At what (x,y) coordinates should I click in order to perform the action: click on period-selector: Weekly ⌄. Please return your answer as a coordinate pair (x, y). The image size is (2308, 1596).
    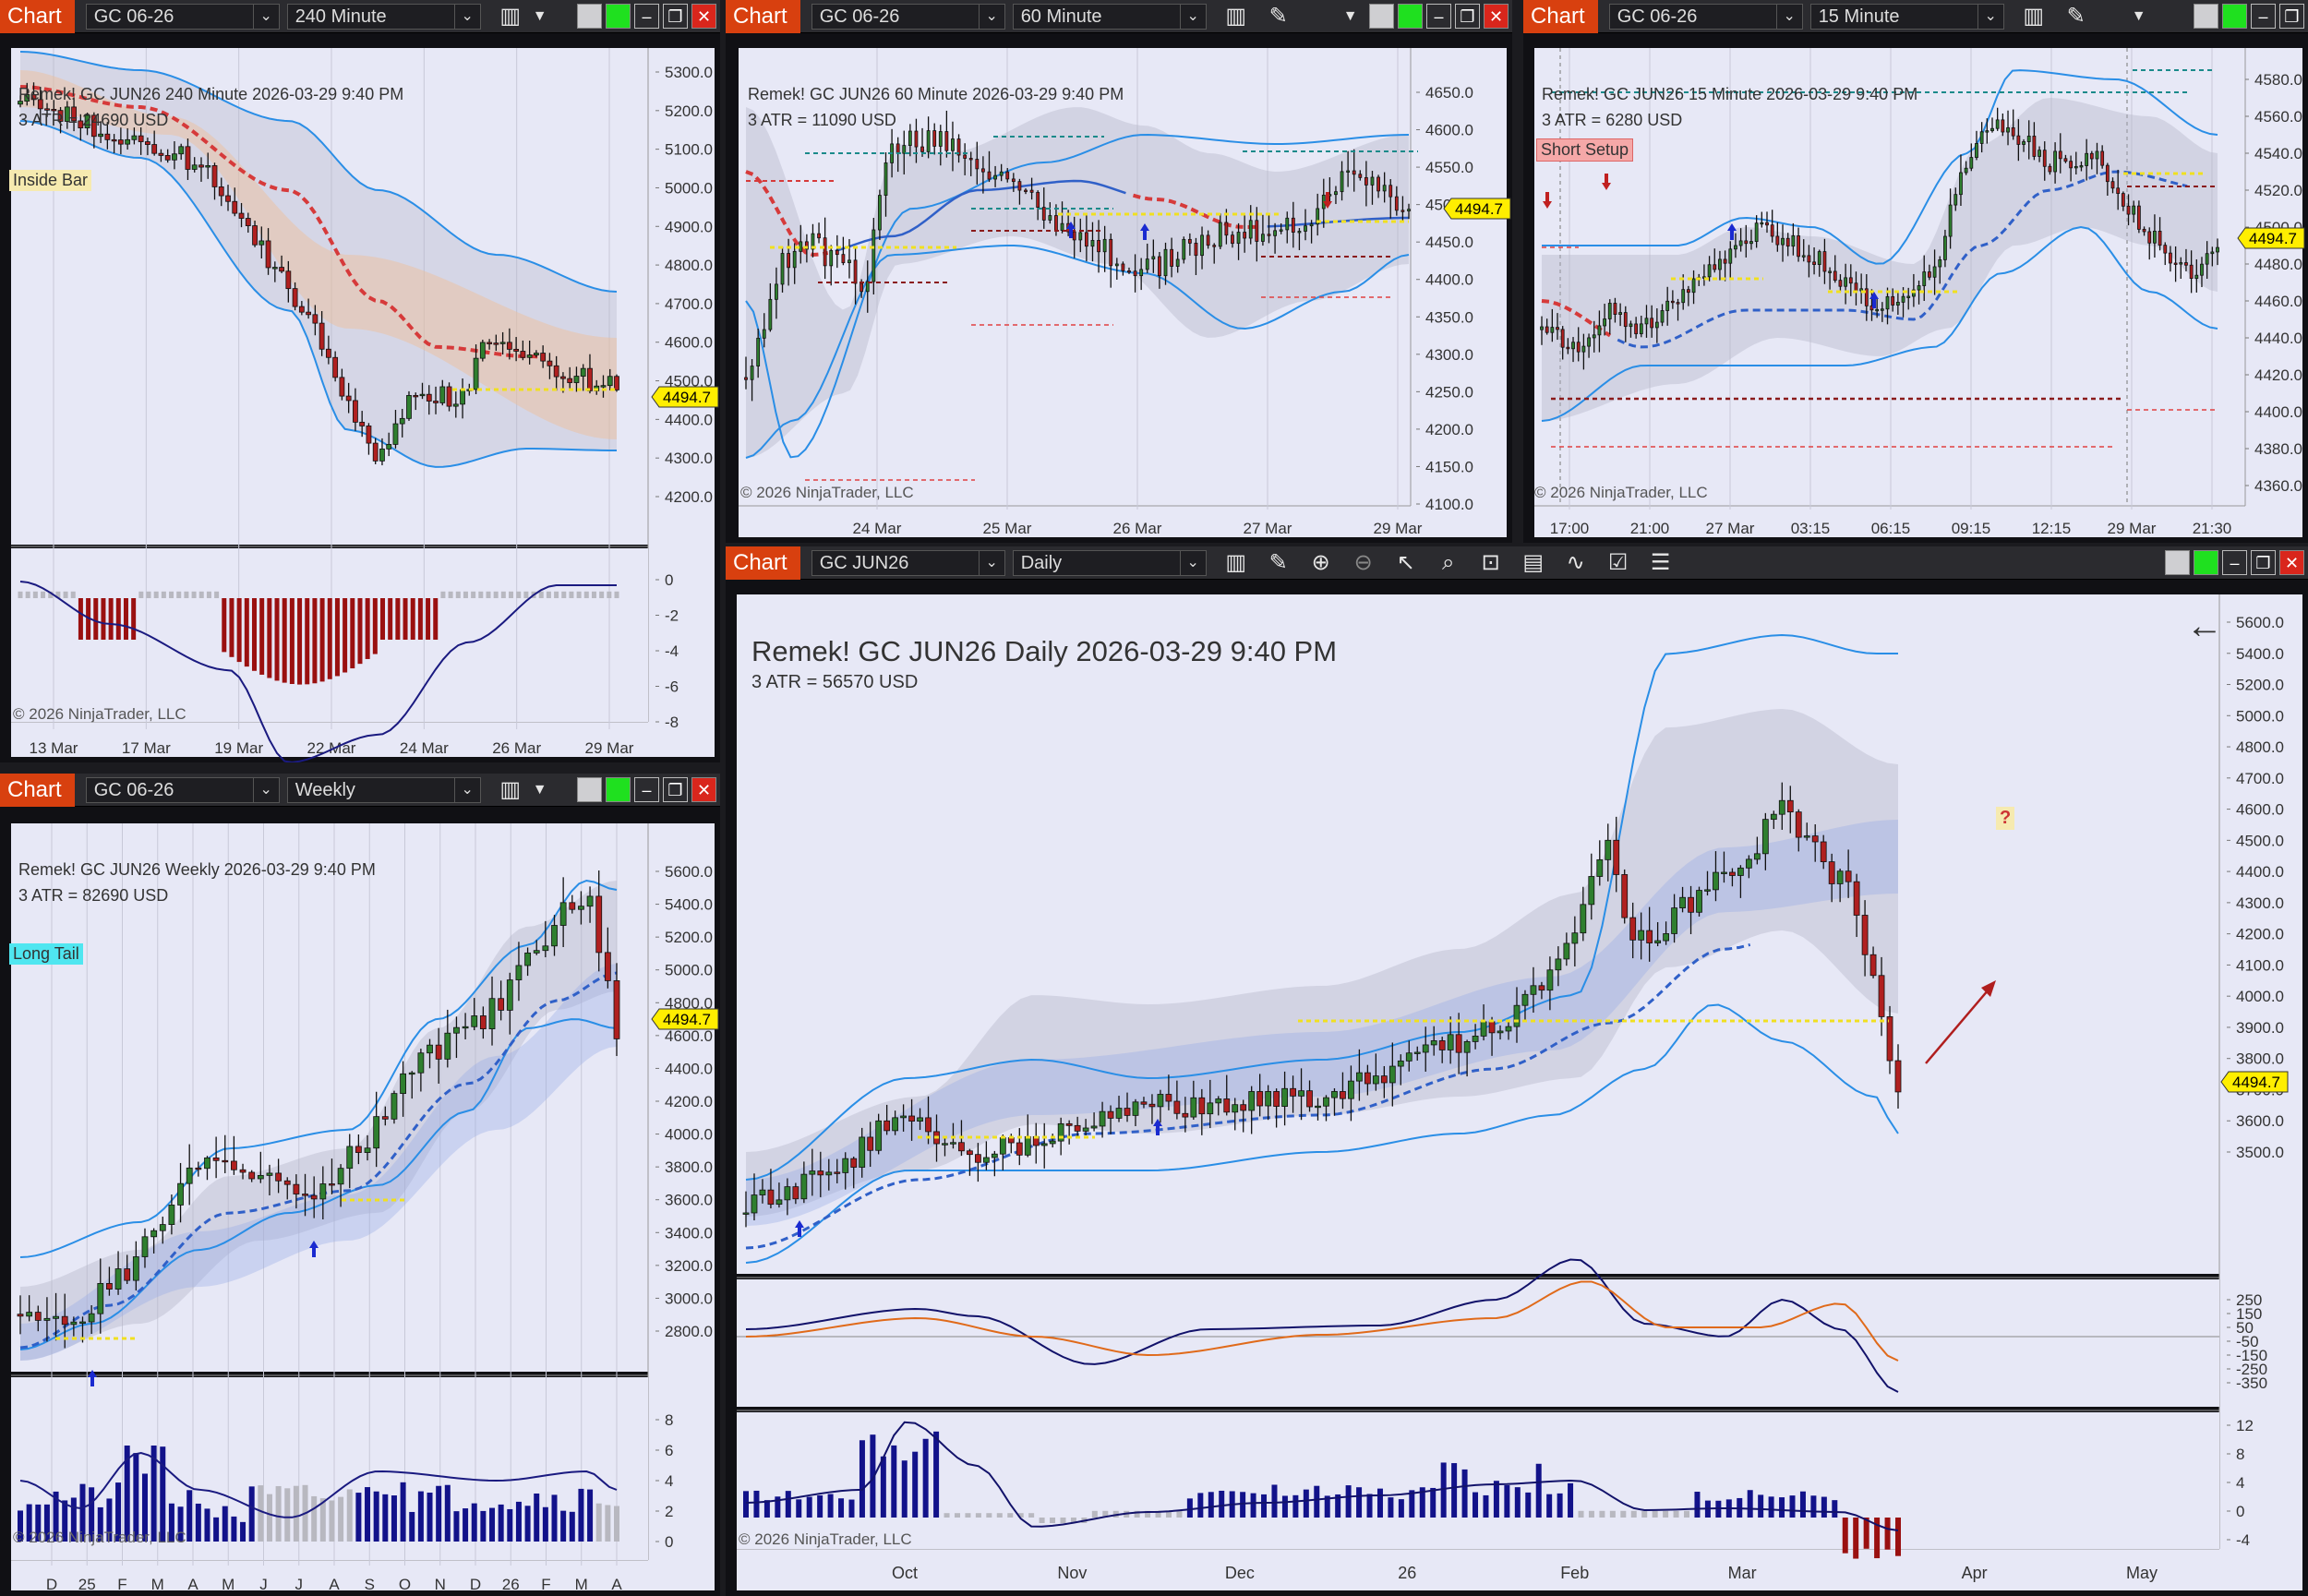
    Looking at the image, I should click on (383, 789).